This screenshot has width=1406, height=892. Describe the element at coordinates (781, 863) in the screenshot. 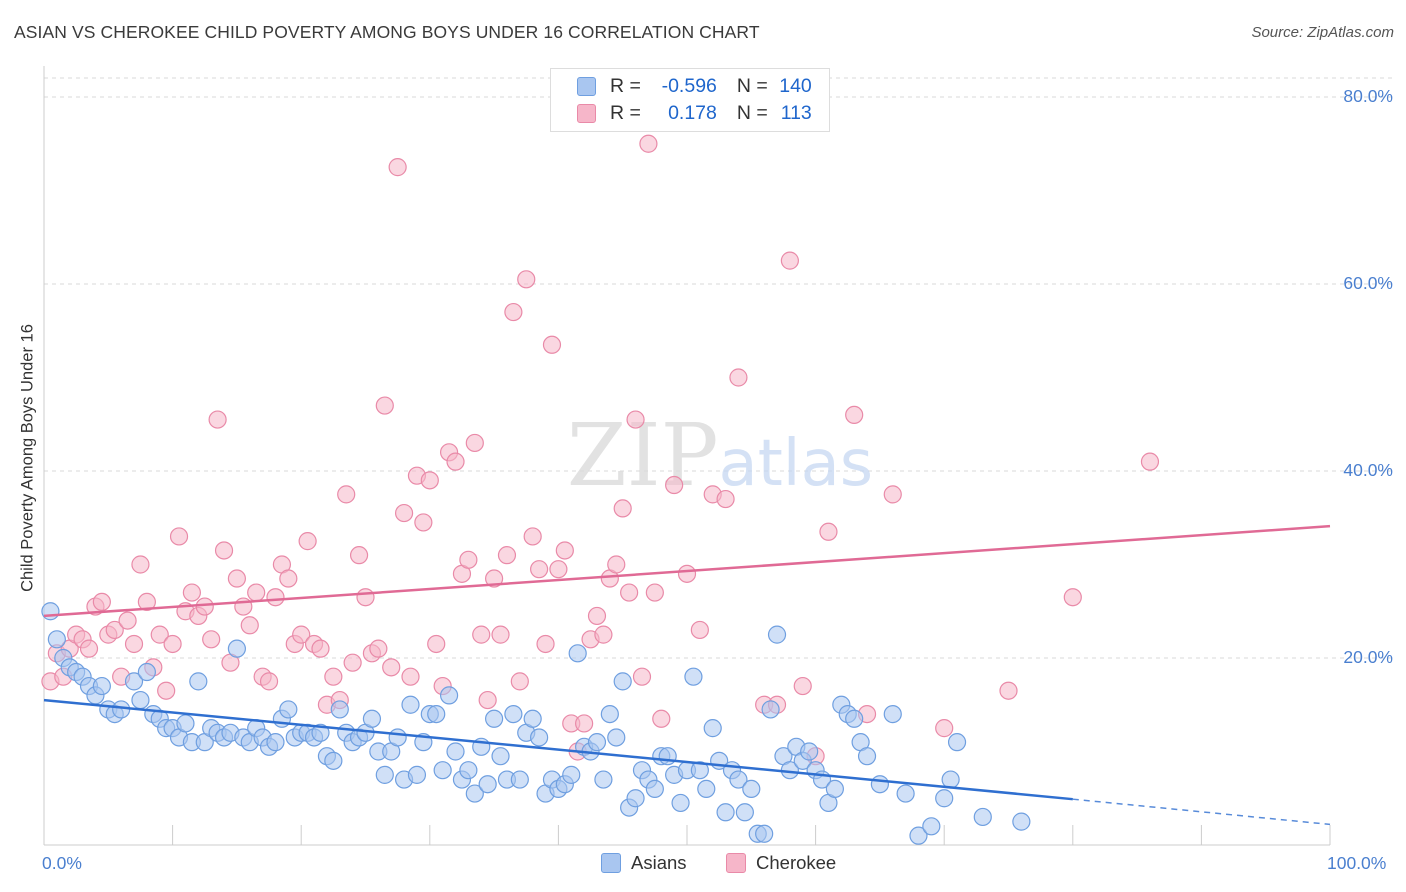

I see `legend-item-cherokee: Cherokee` at that location.